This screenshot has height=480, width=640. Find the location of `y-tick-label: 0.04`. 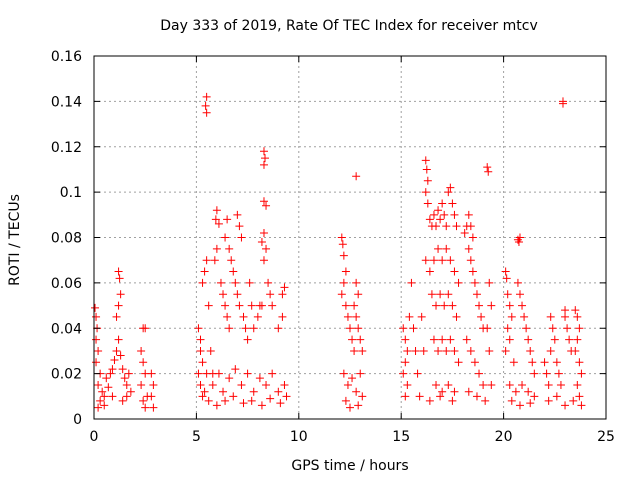

y-tick-label: 0.04 is located at coordinates (66, 329).